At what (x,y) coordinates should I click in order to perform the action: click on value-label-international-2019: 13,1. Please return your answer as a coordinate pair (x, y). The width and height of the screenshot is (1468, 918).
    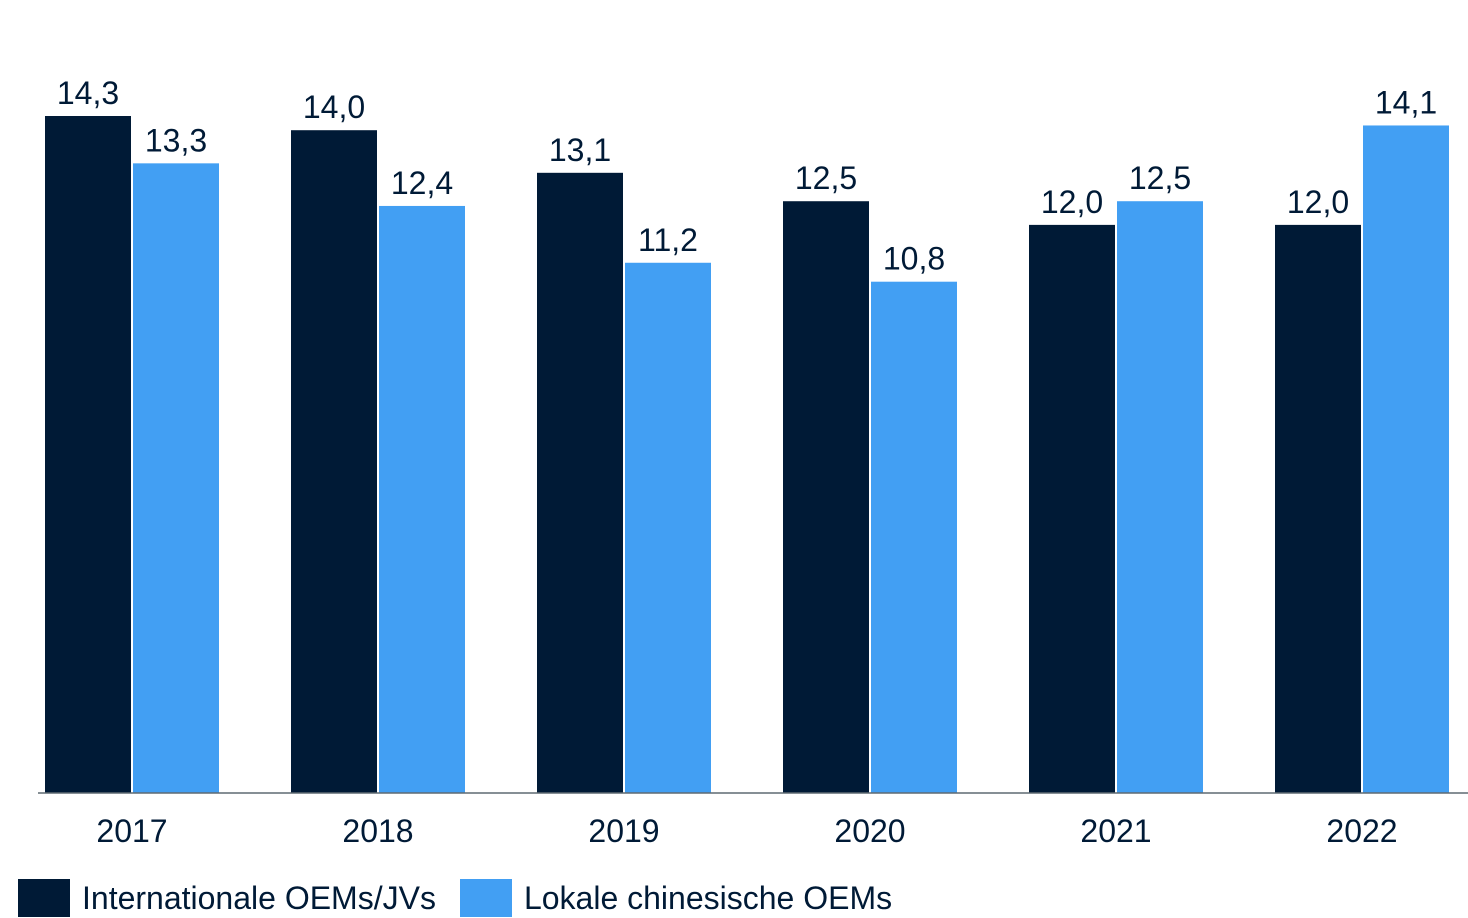
    Looking at the image, I should click on (580, 150).